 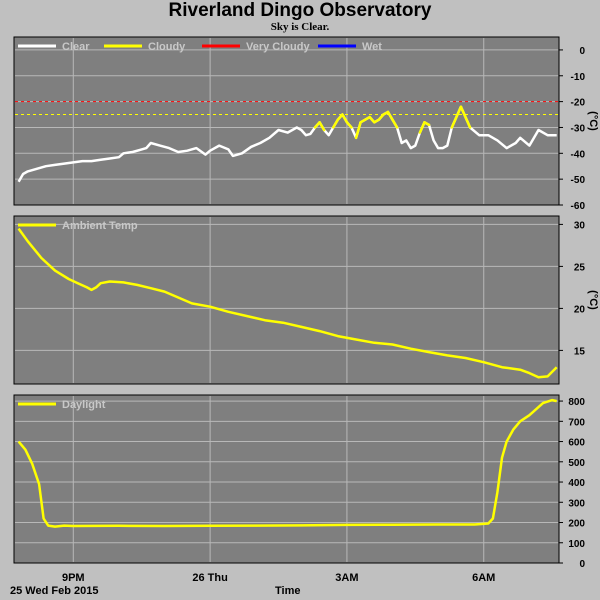 What do you see at coordinates (578, 206) in the screenshot?
I see `y-tick-label: -60` at bounding box center [578, 206].